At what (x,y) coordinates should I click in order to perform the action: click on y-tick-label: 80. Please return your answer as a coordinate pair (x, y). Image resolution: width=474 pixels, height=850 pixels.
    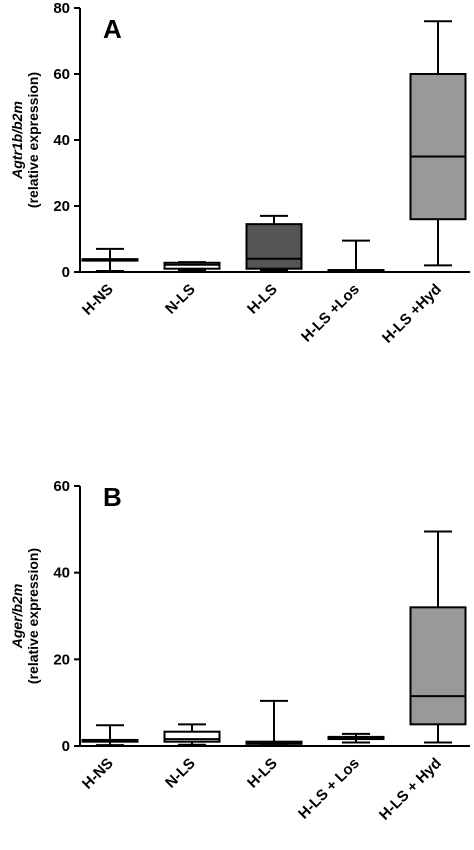
    Looking at the image, I should click on (61, 8).